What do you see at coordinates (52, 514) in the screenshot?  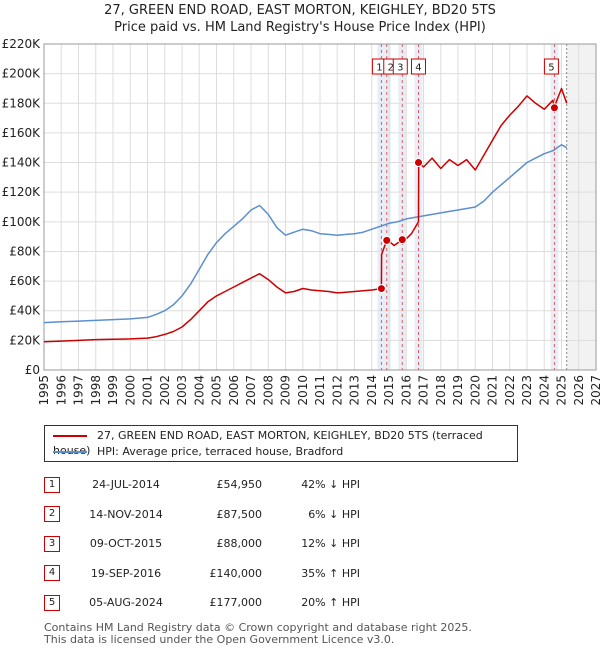 I see `sale-marker-label: 2` at bounding box center [52, 514].